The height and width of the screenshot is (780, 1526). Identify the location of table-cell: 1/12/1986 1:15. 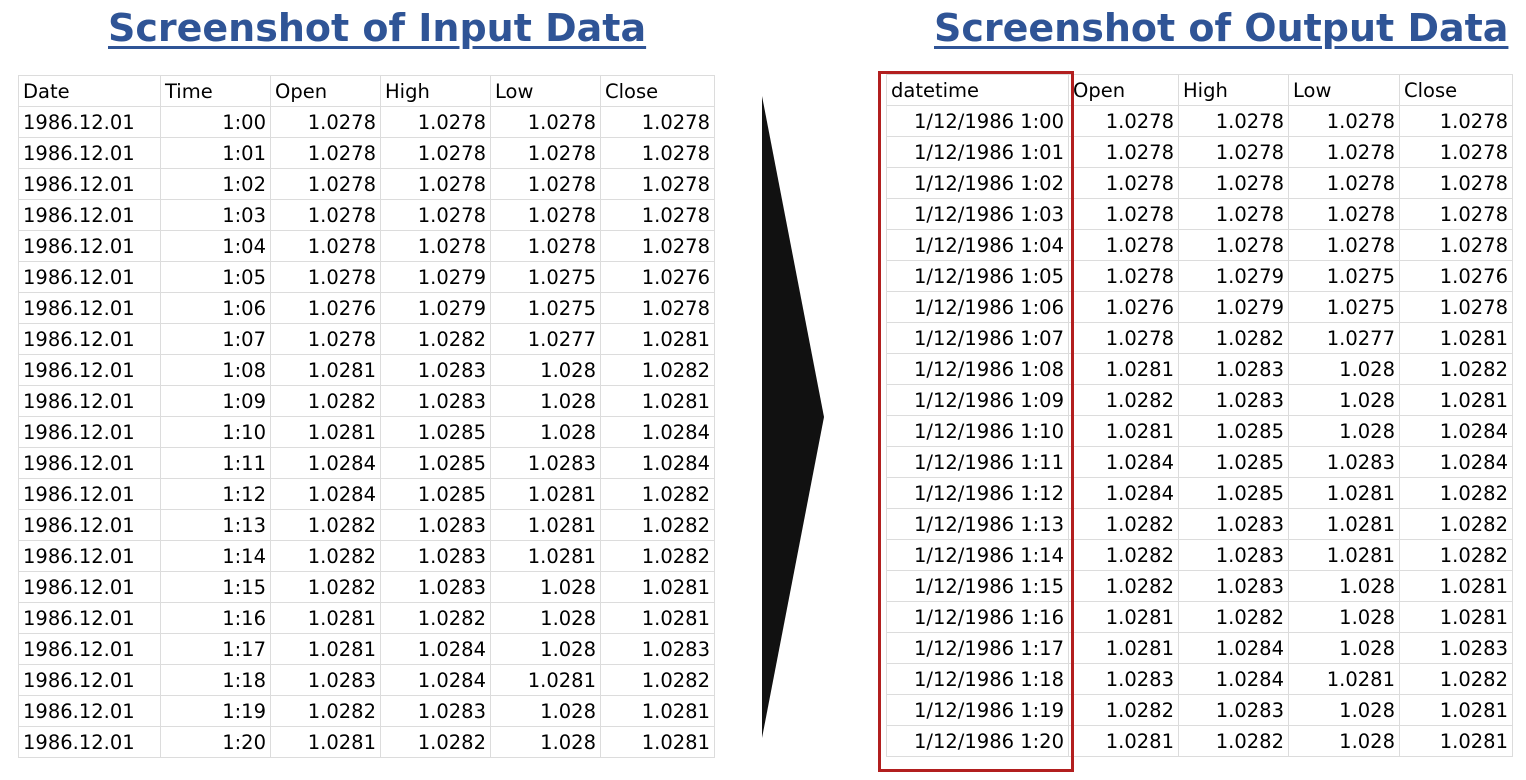
(977, 586).